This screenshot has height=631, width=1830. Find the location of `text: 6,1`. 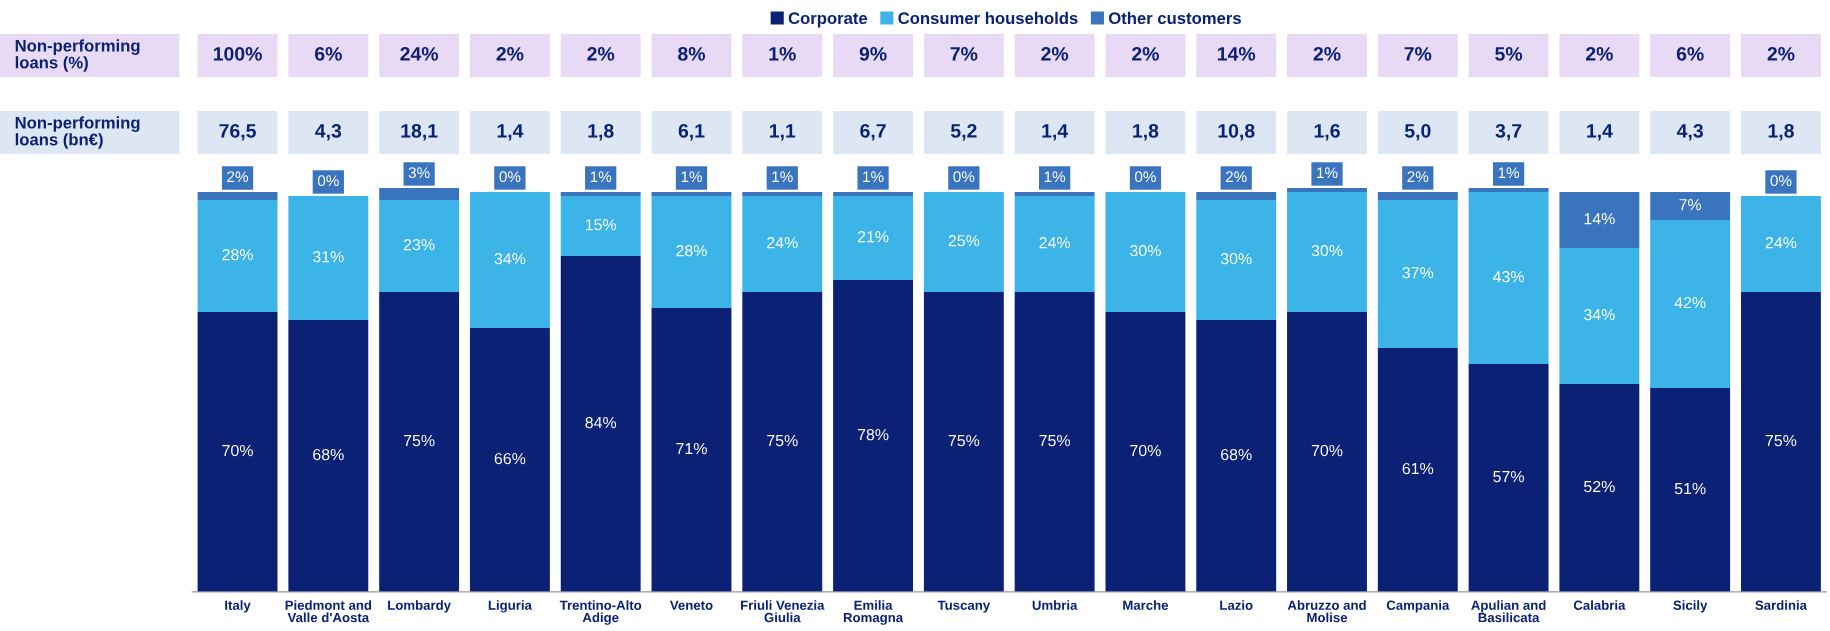

text: 6,1 is located at coordinates (691, 132).